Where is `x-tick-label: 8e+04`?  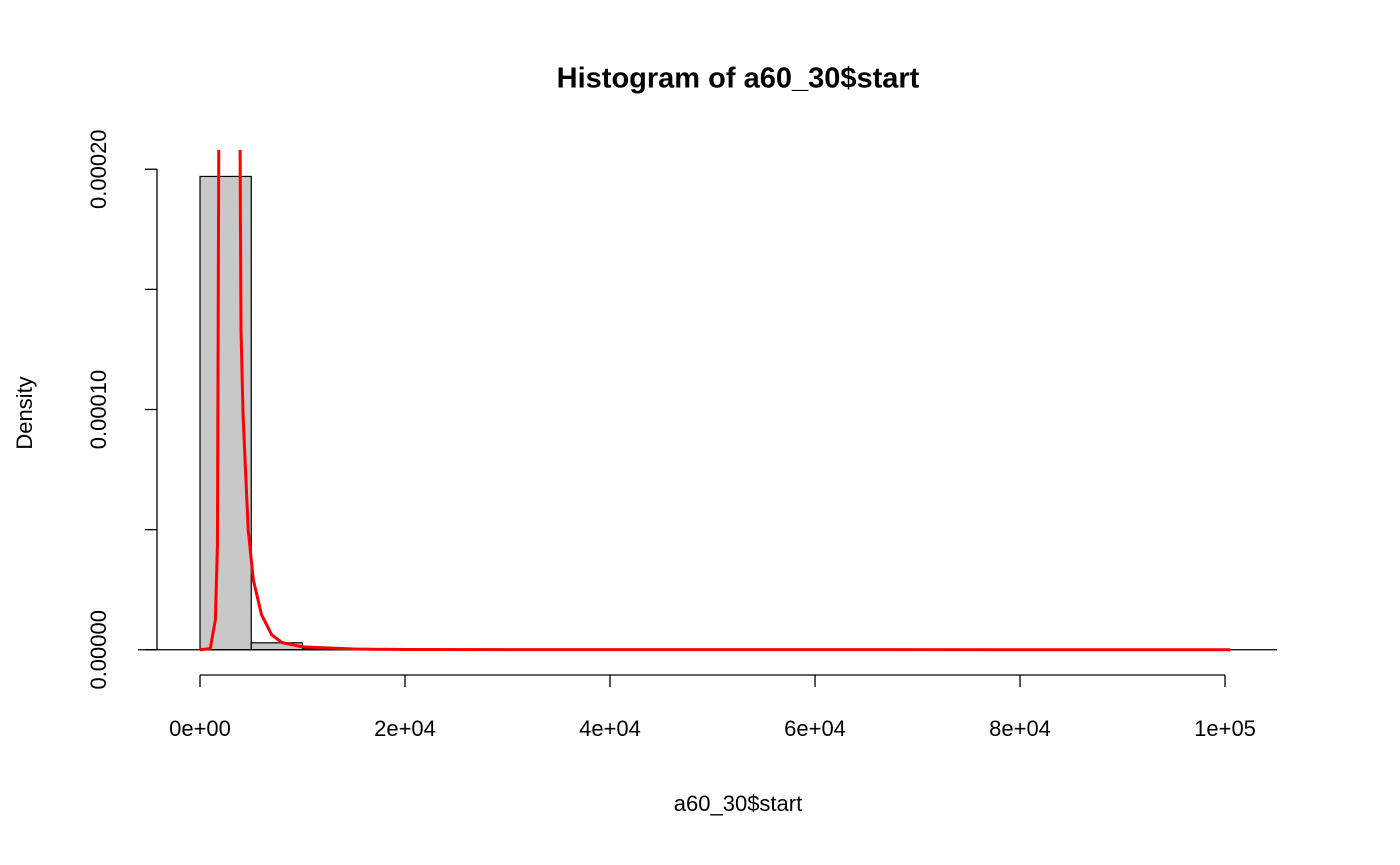
x-tick-label: 8e+04 is located at coordinates (1020, 728).